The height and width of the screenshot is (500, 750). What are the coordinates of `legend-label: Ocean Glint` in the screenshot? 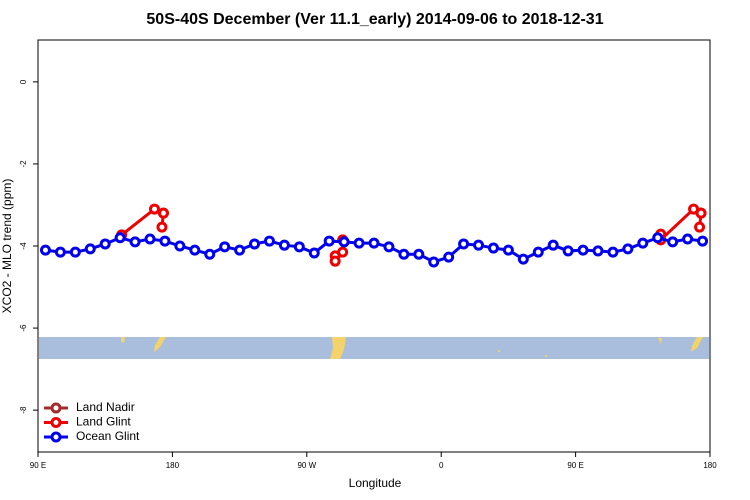 It's located at (108, 436).